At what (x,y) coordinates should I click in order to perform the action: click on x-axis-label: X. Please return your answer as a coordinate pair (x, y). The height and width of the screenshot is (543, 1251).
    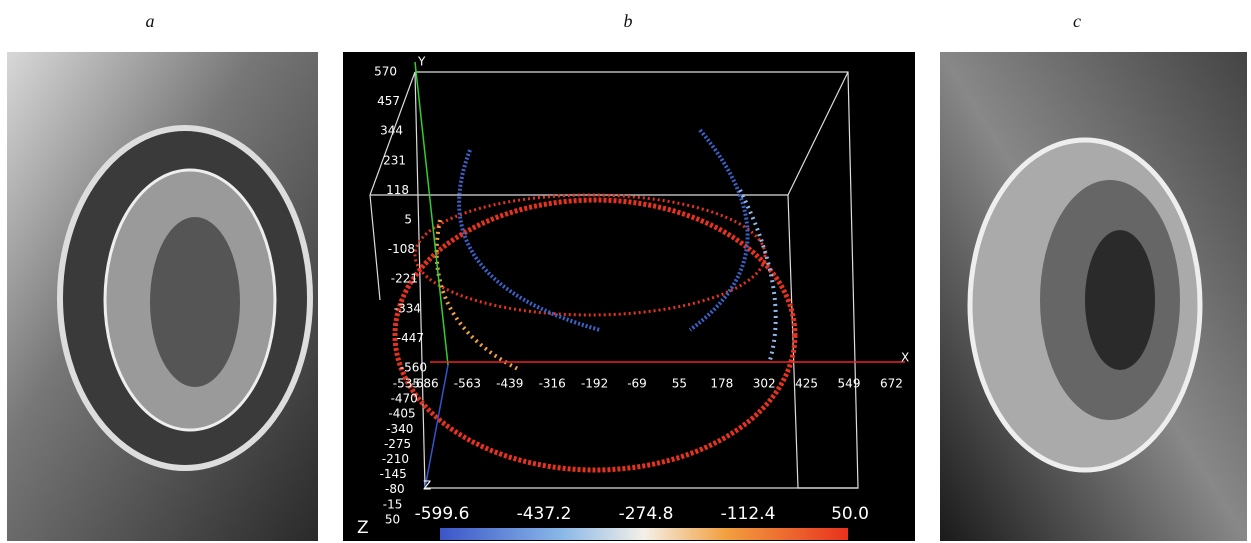
    Looking at the image, I should click on (905, 358).